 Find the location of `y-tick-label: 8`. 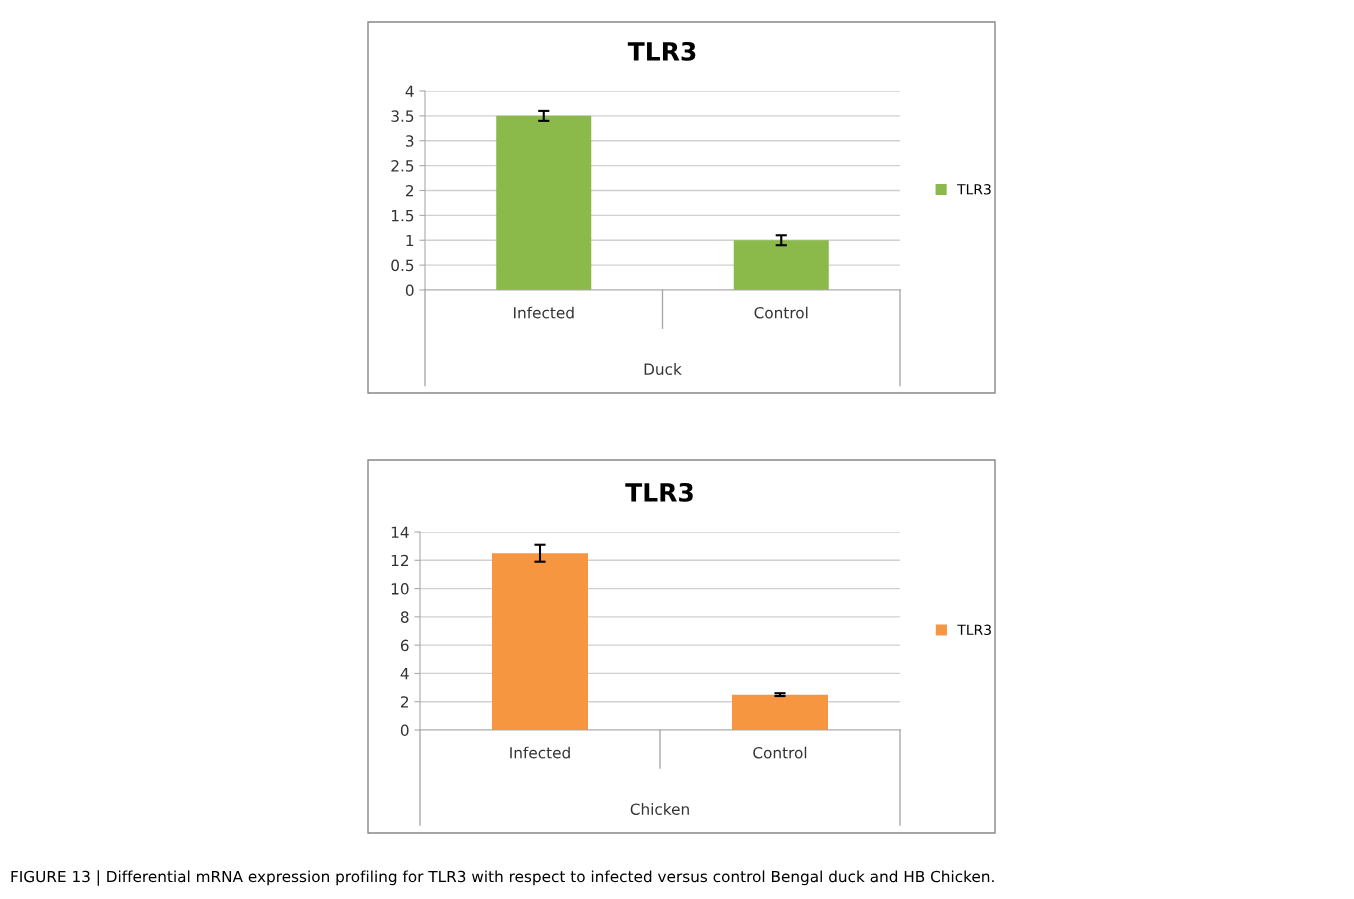

y-tick-label: 8 is located at coordinates (404, 617).